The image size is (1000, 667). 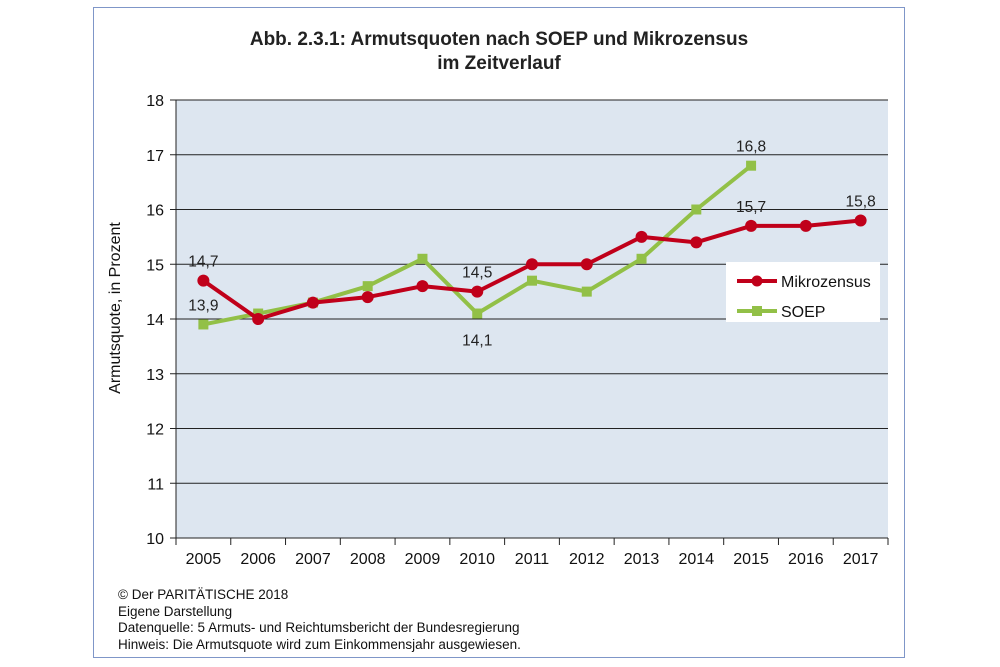 What do you see at coordinates (155, 430) in the screenshot?
I see `y-tick-label-12: 12` at bounding box center [155, 430].